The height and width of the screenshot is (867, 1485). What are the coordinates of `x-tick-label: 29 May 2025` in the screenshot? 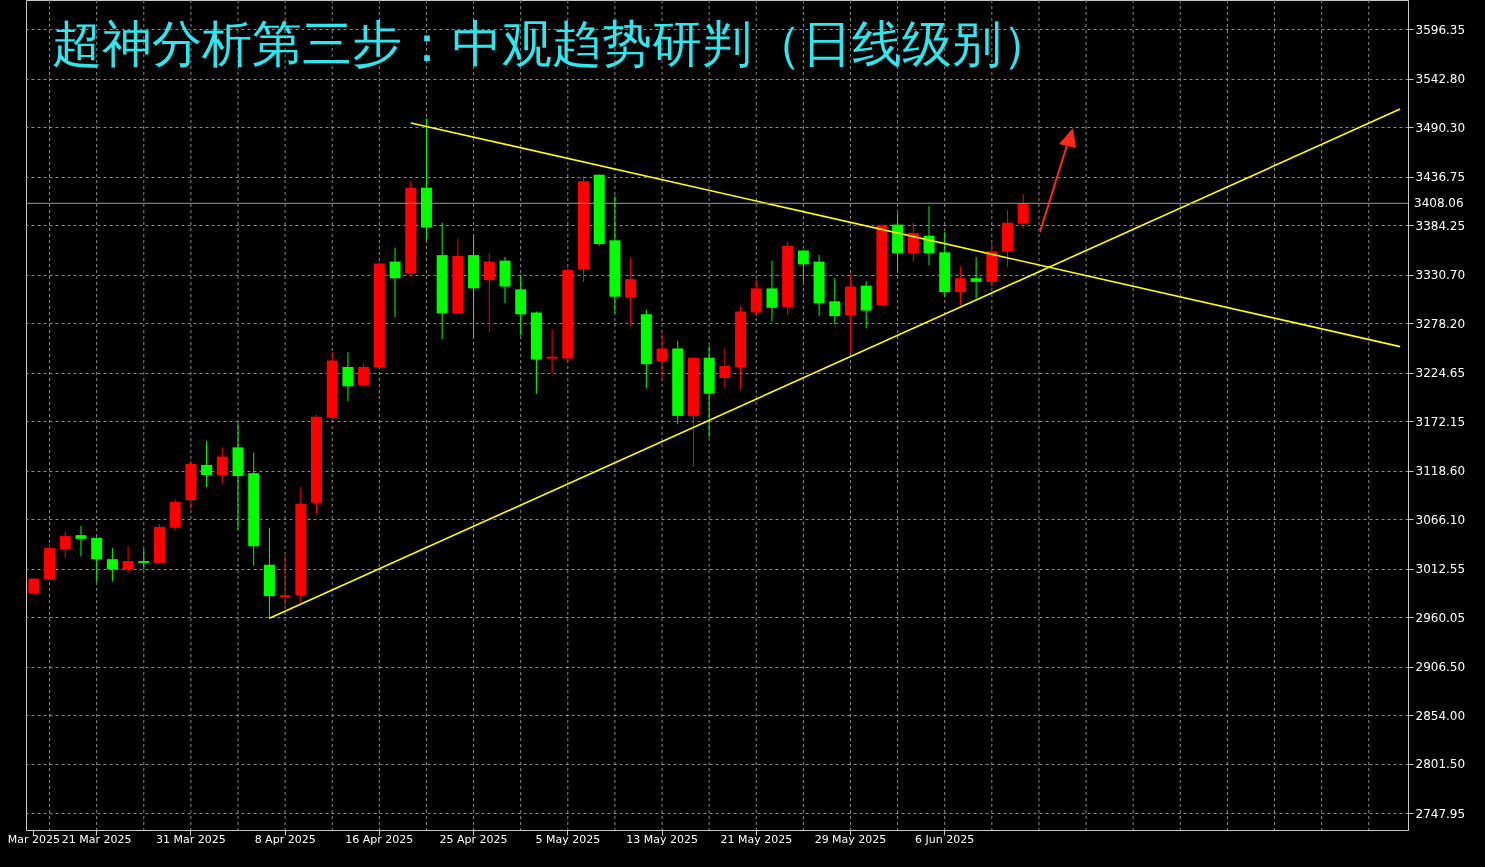 It's located at (850, 839).